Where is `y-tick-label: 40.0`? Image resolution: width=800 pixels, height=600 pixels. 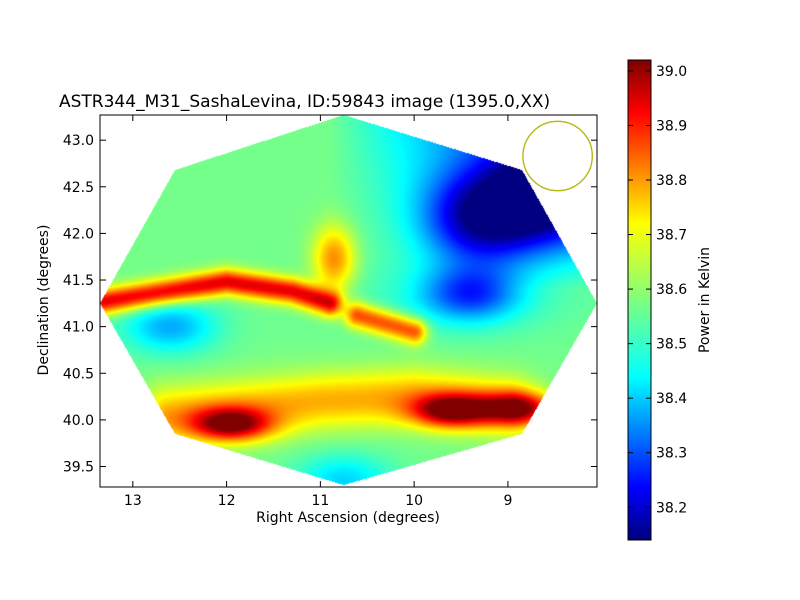 y-tick-label: 40.0 is located at coordinates (78, 421).